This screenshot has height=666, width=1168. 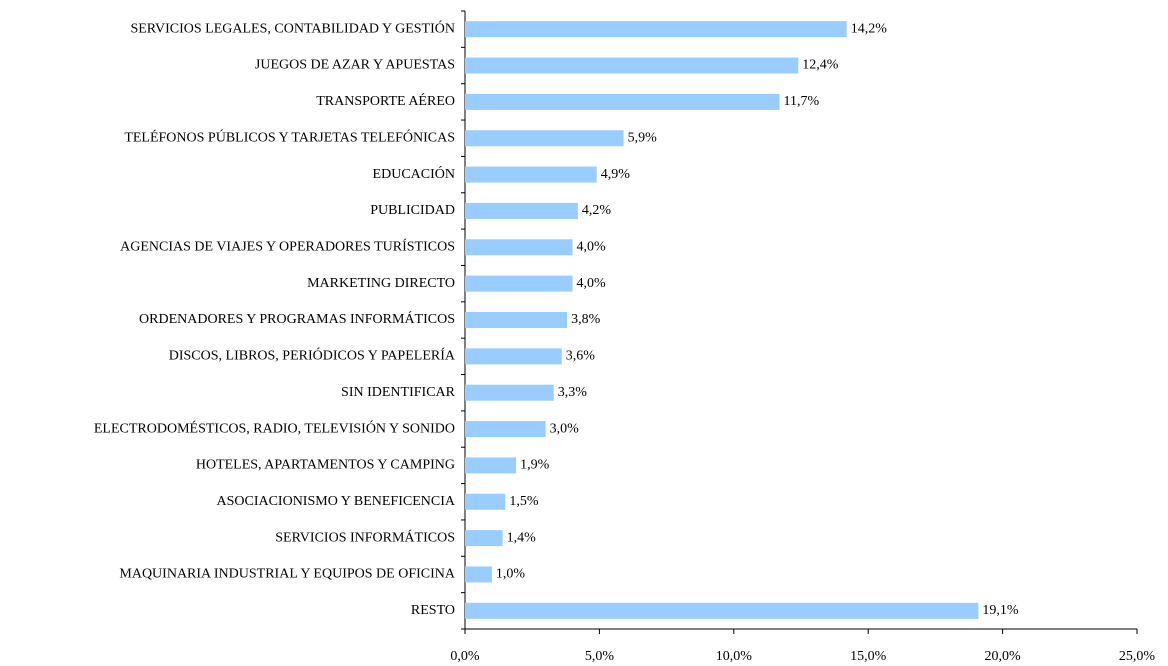 I want to click on y-tick-label: PUBLICIDAD, so click(x=412, y=210).